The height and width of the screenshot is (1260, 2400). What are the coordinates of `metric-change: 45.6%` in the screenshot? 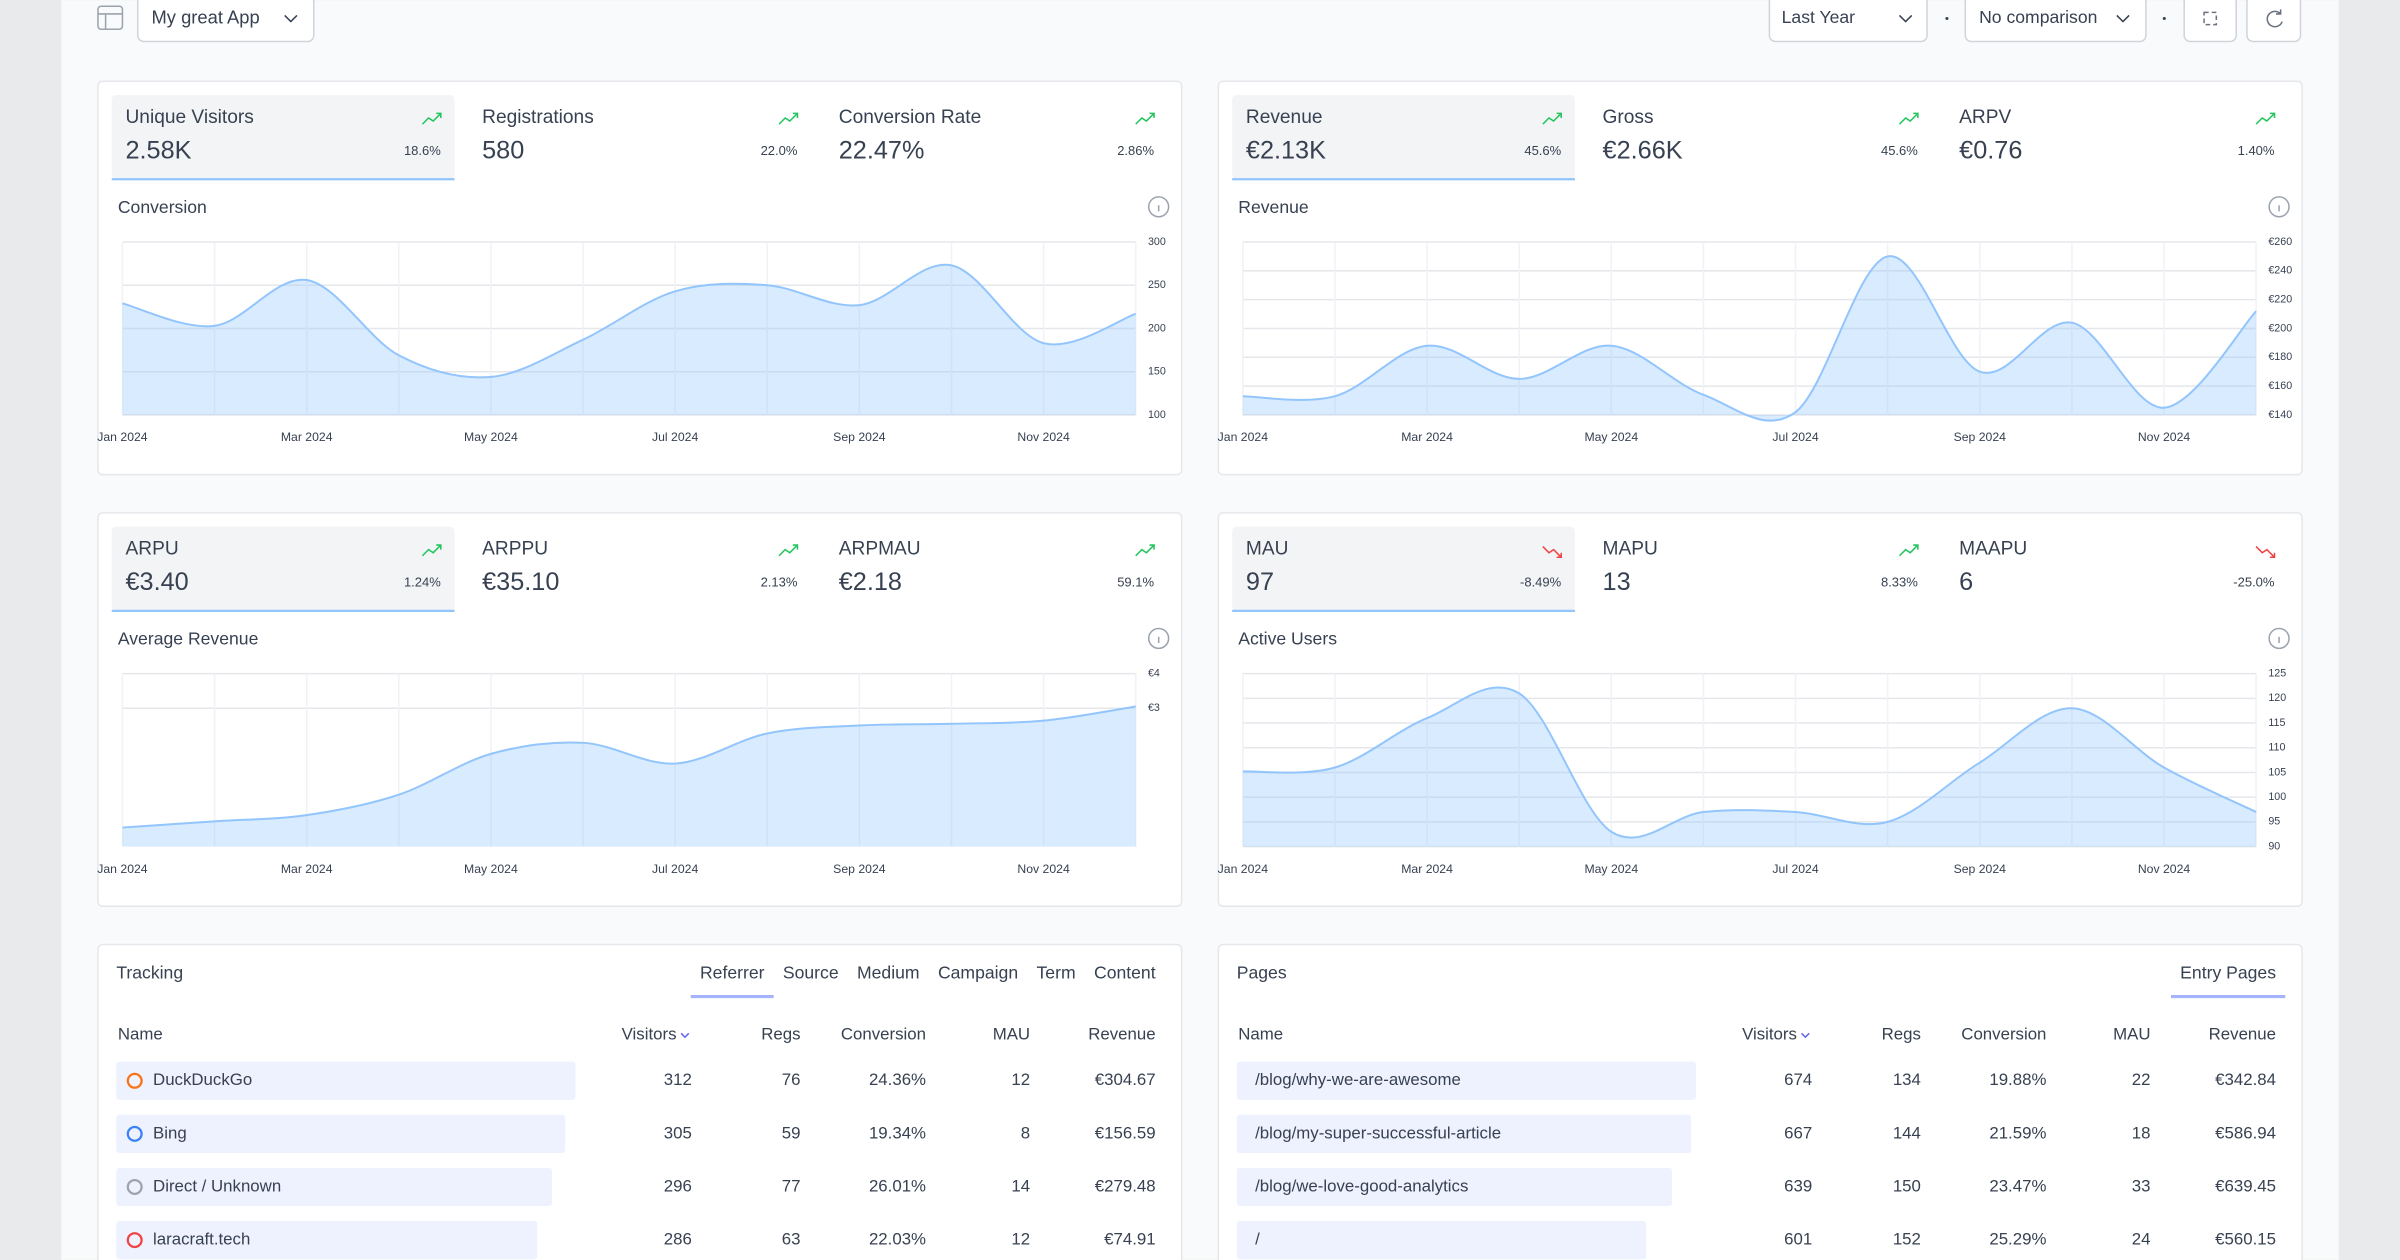 It's located at (1542, 150).